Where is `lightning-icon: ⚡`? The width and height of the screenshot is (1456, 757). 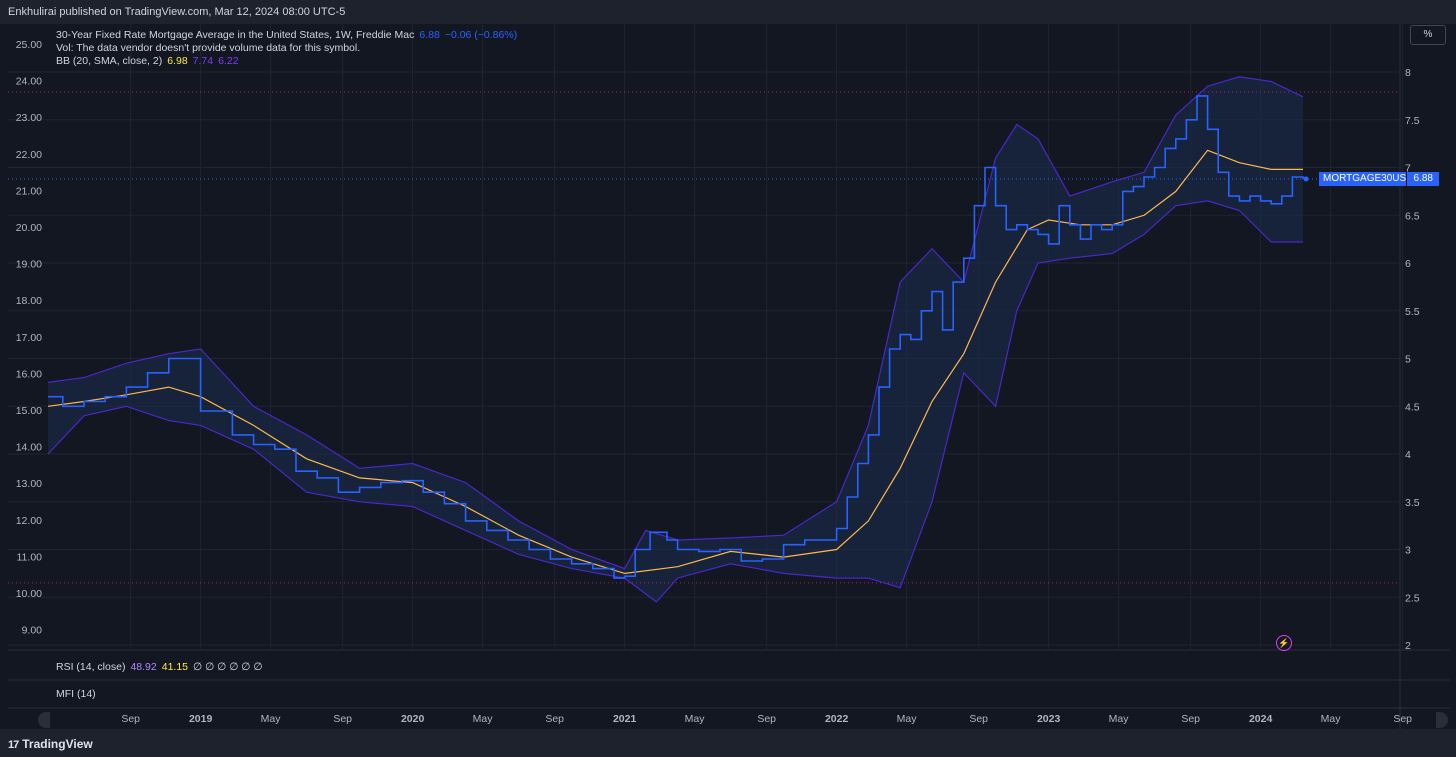
lightning-icon: ⚡ is located at coordinates (1284, 643).